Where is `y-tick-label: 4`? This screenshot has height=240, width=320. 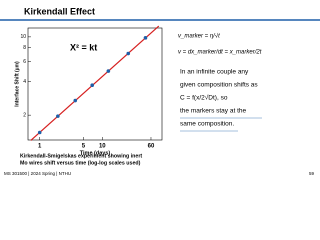 y-tick-label: 4 is located at coordinates (24, 82).